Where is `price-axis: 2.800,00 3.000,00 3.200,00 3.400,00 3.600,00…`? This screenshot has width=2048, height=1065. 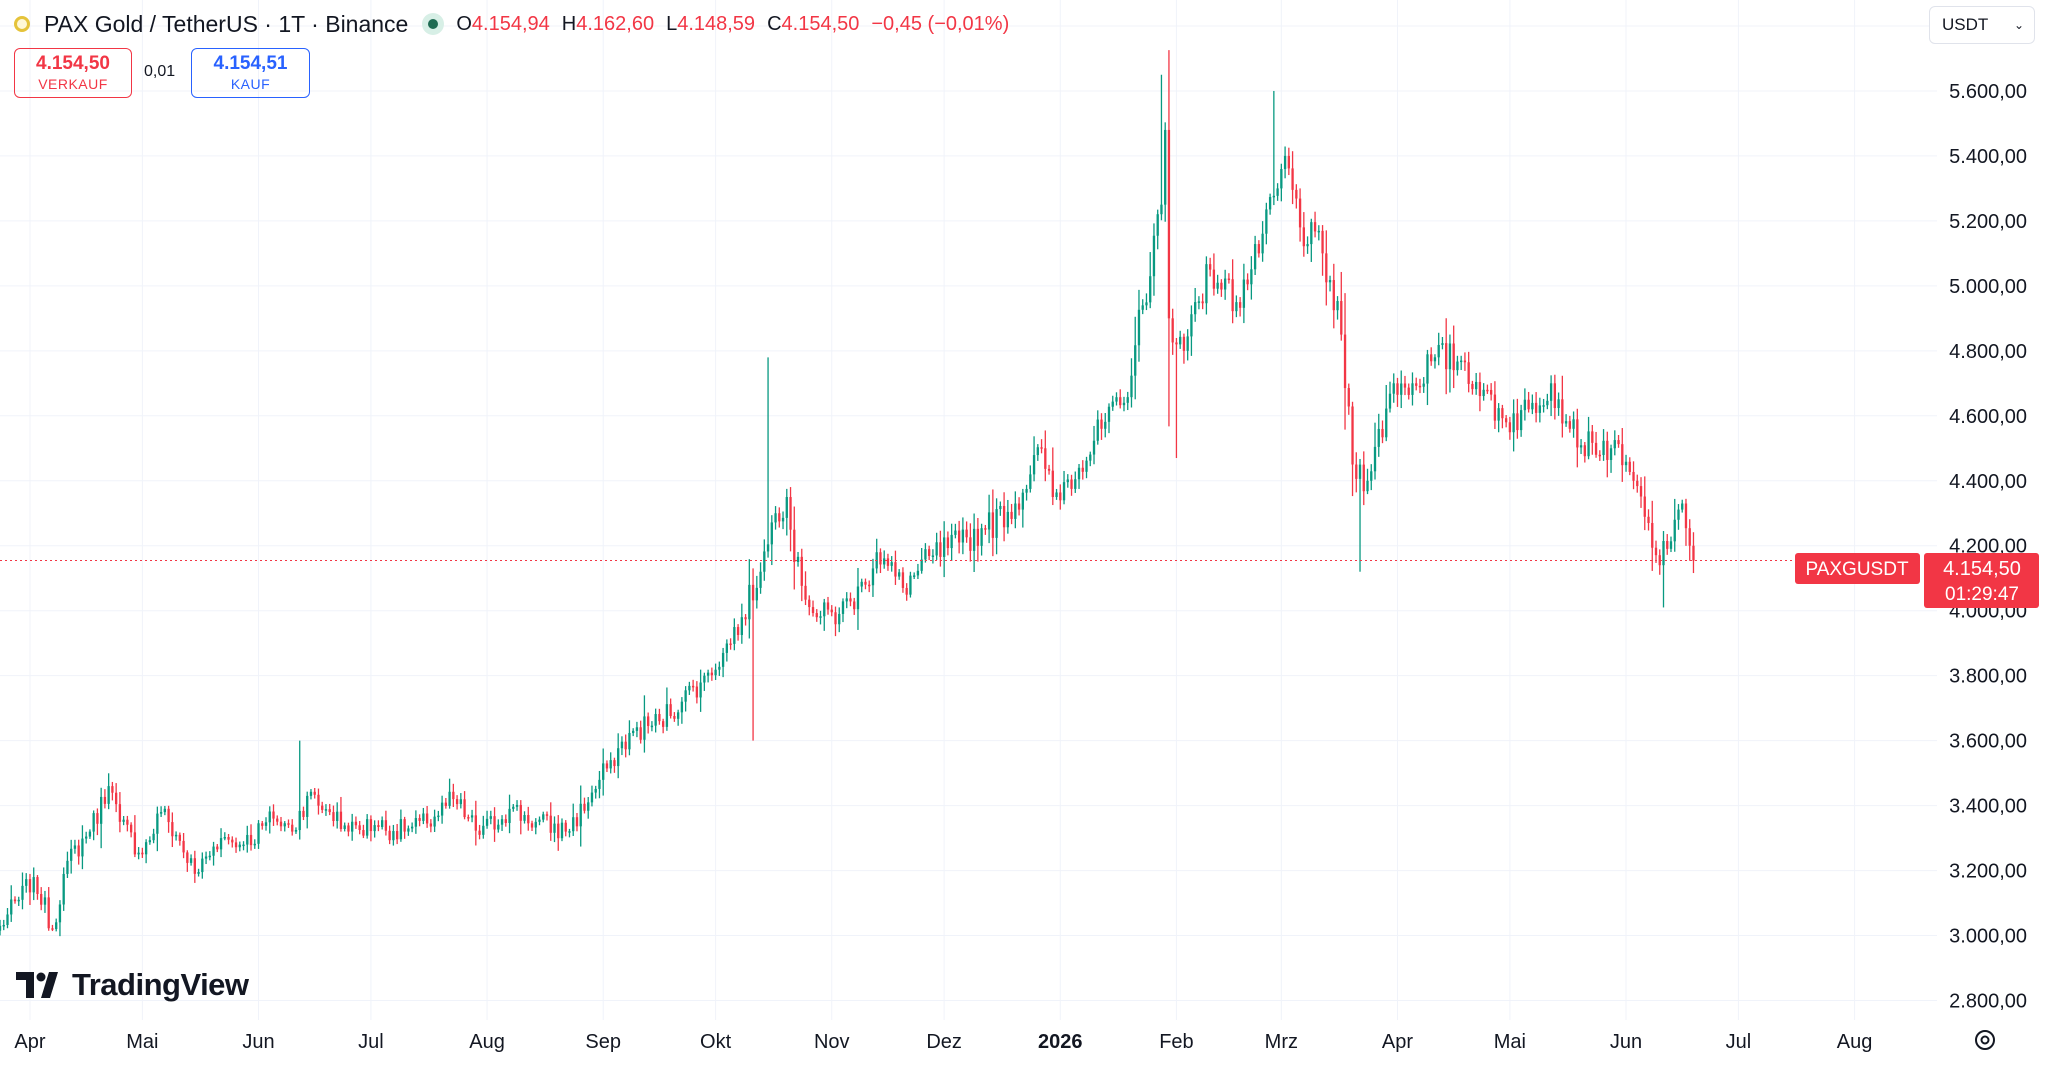
price-axis: 2.800,00 3.000,00 3.200,00 3.400,00 3.600,00… is located at coordinates (1988, 514).